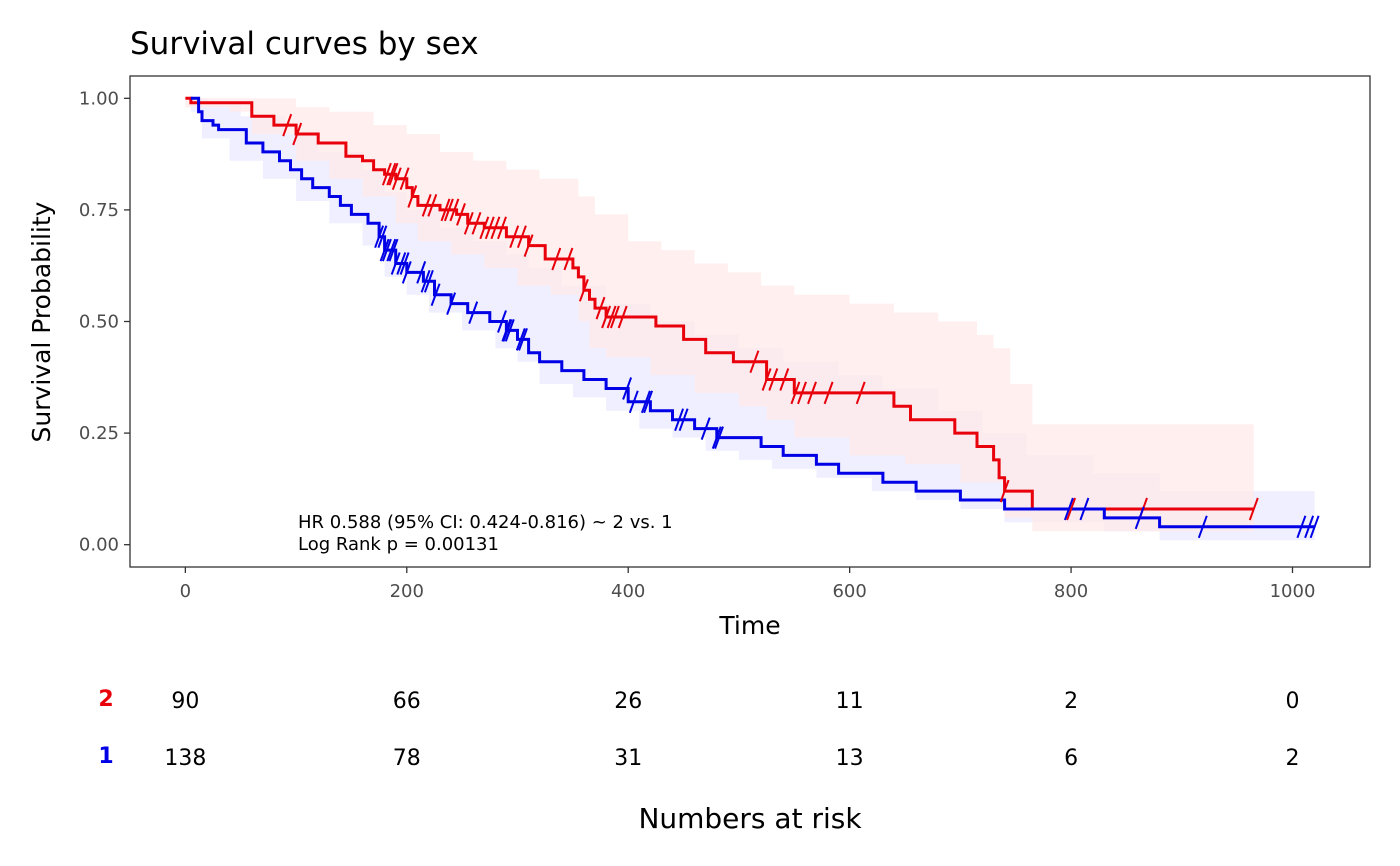 This screenshot has width=1400, height=866. I want to click on y-tick-label: 0.00, so click(99, 545).